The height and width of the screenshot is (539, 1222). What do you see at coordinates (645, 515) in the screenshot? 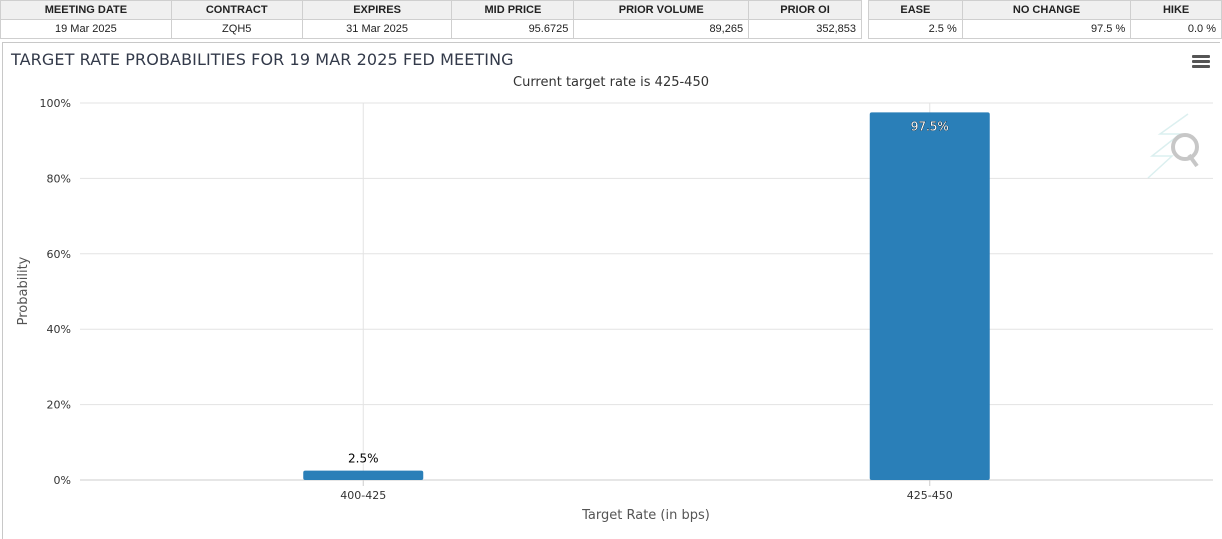
I see `x-axis-title: Target Rate (in bps)` at bounding box center [645, 515].